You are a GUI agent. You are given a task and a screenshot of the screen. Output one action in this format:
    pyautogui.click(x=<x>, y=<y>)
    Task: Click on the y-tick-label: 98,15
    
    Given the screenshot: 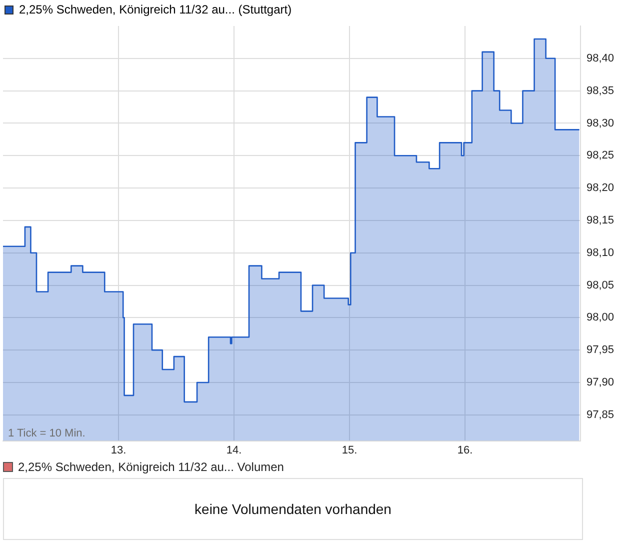 What is the action you would take?
    pyautogui.click(x=600, y=220)
    